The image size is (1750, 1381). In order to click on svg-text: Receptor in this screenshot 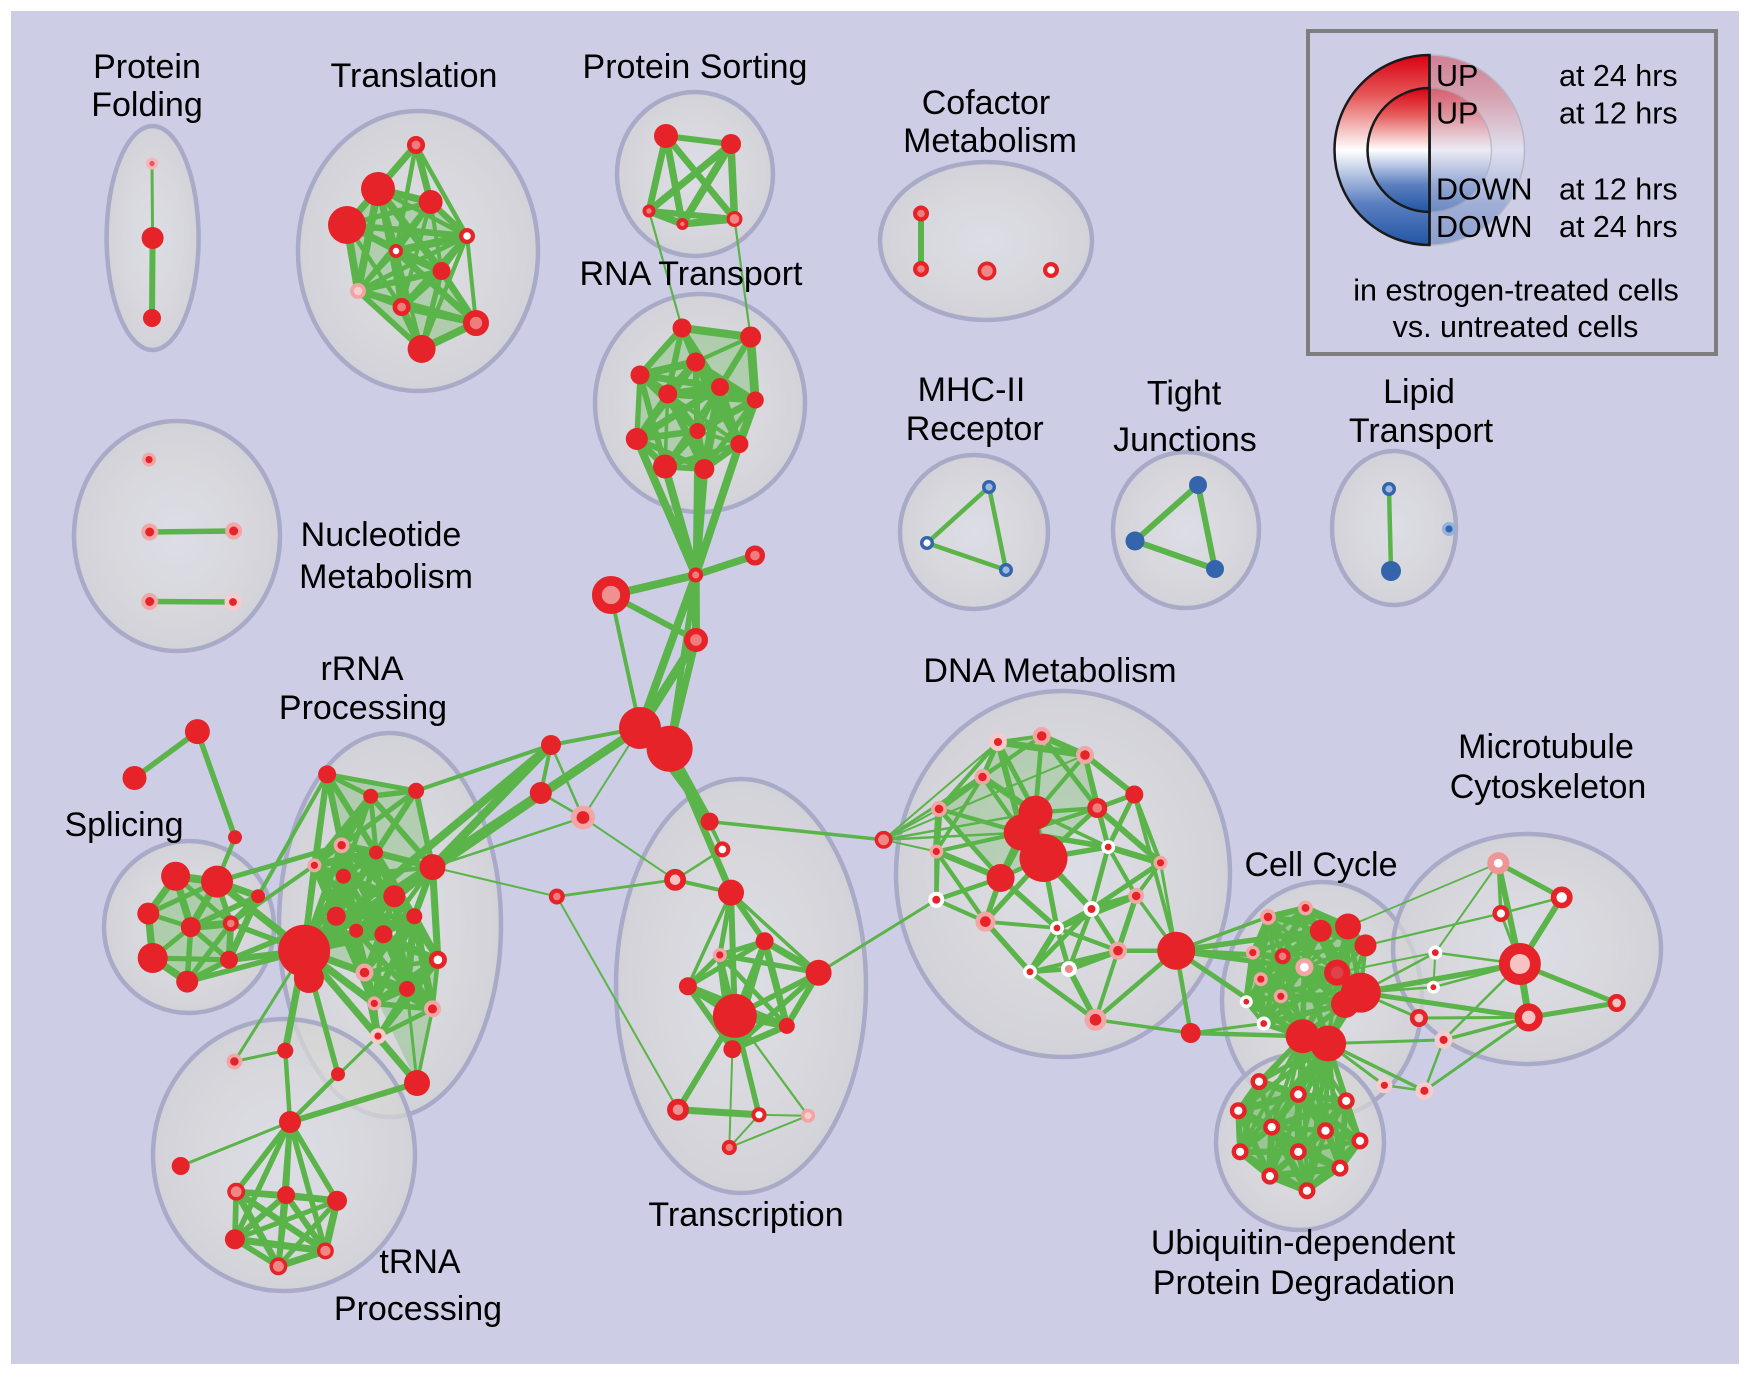, I will do `click(975, 429)`.